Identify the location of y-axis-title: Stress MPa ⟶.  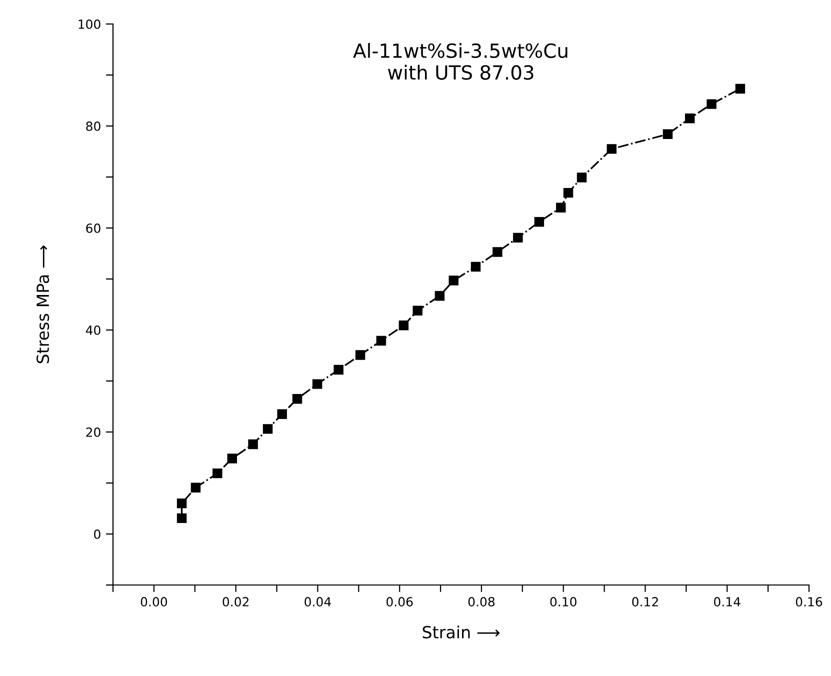
(43, 305).